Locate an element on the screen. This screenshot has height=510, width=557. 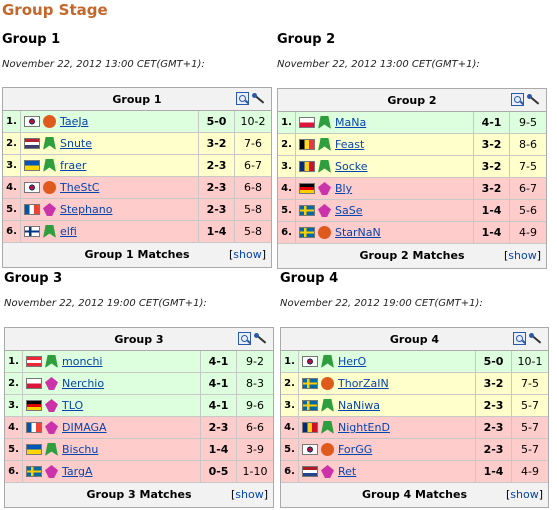
table-title: Group 2 is located at coordinates (412, 100).